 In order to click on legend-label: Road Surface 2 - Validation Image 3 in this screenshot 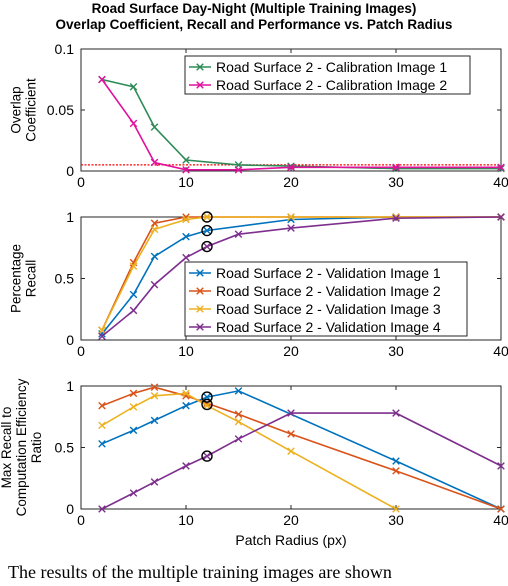, I will do `click(328, 309)`.